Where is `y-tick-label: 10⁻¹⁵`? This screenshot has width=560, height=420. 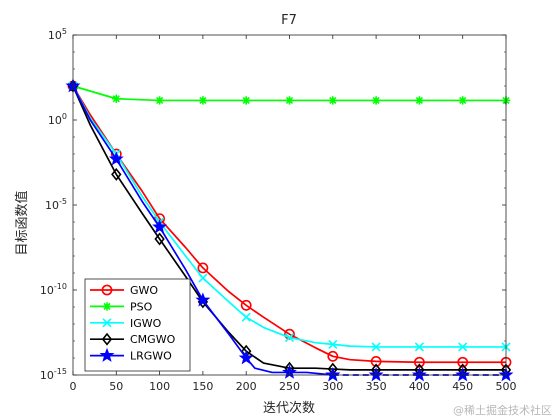 y-tick-label: 10⁻¹⁵ is located at coordinates (53, 374).